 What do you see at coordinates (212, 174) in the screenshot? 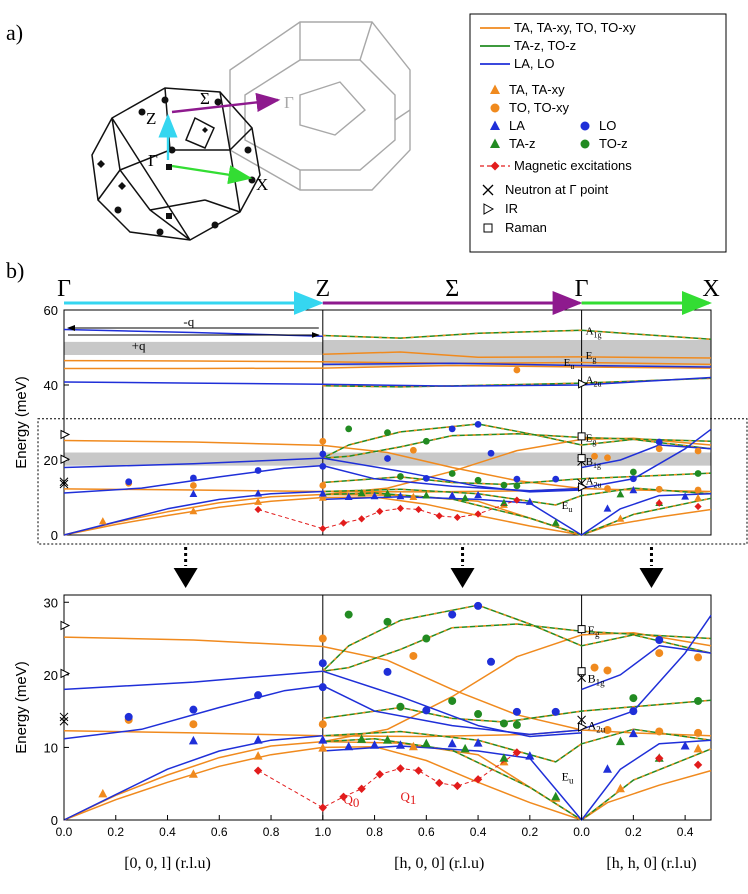
I see `bz-gamma-x-arrow` at bounding box center [212, 174].